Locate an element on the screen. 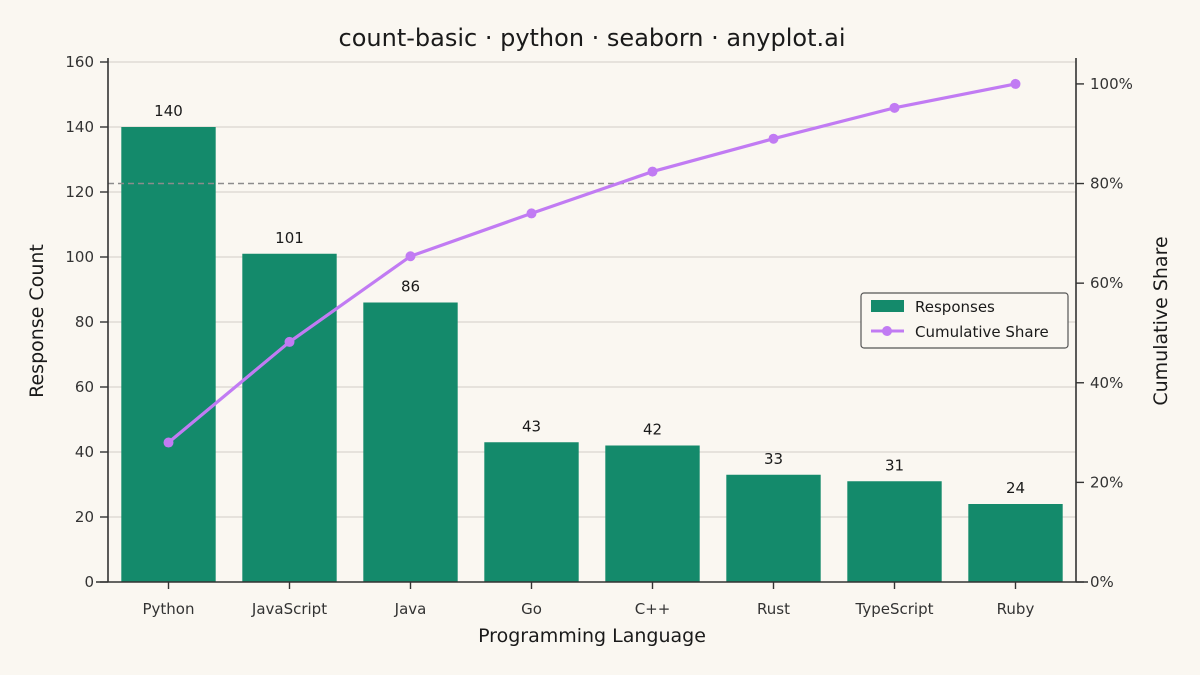 The image size is (1200, 675). y-tick-label: 120 is located at coordinates (79, 192).